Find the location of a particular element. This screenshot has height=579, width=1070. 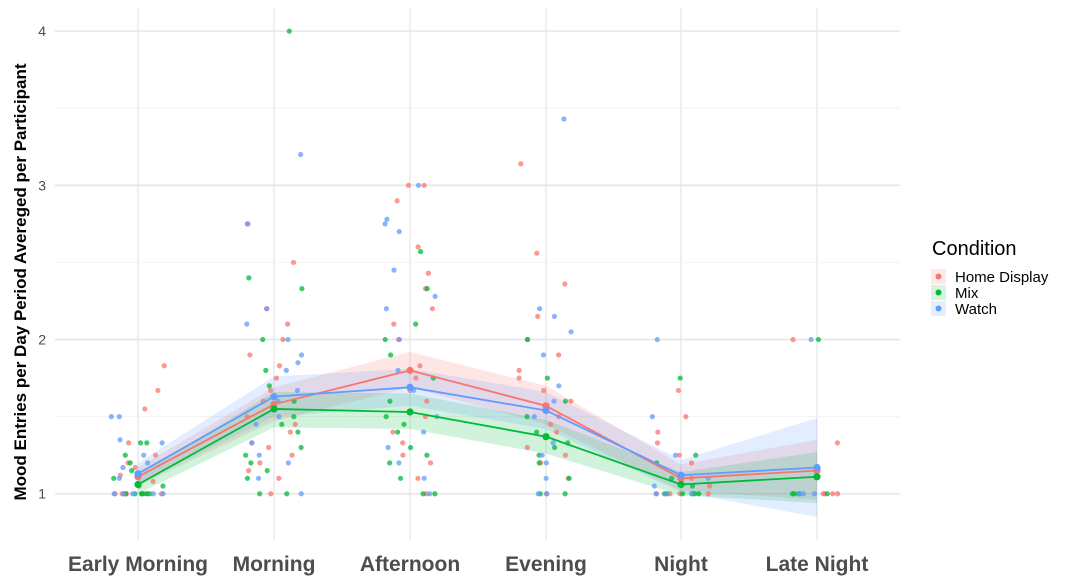

x-tick-label: Early Morning is located at coordinates (138, 564).